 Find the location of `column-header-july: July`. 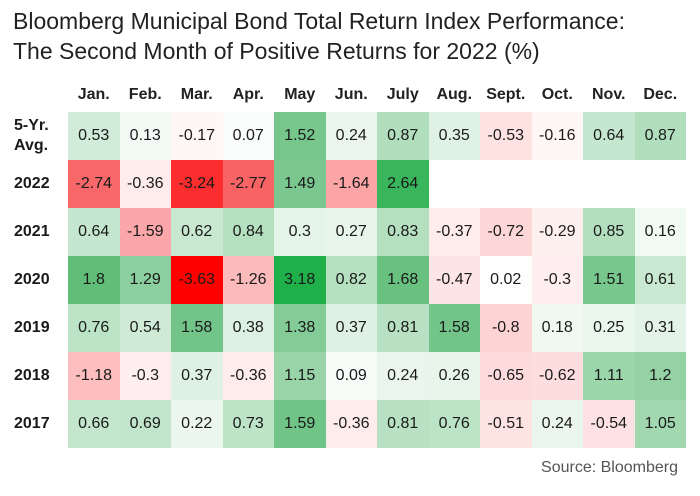

column-header-july: July is located at coordinates (402, 94).